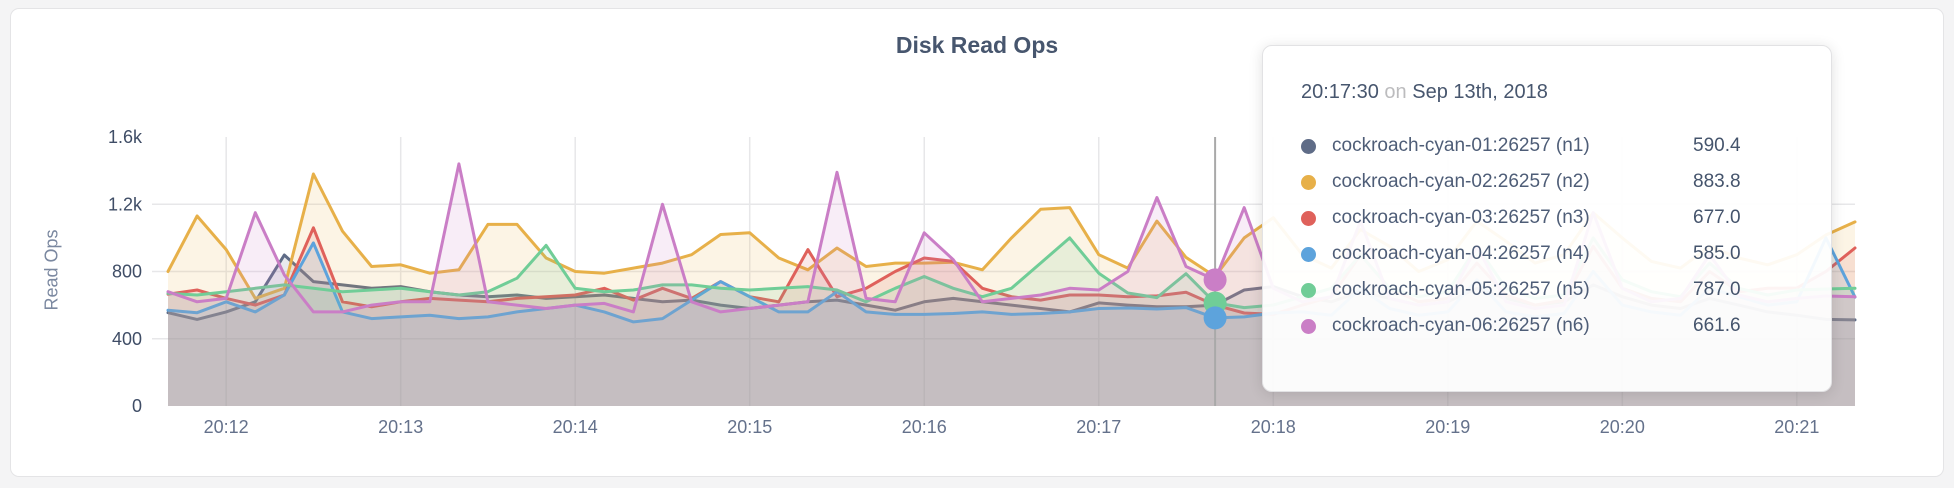 Image resolution: width=1954 pixels, height=488 pixels. I want to click on y-tick-label: 800, so click(127, 272).